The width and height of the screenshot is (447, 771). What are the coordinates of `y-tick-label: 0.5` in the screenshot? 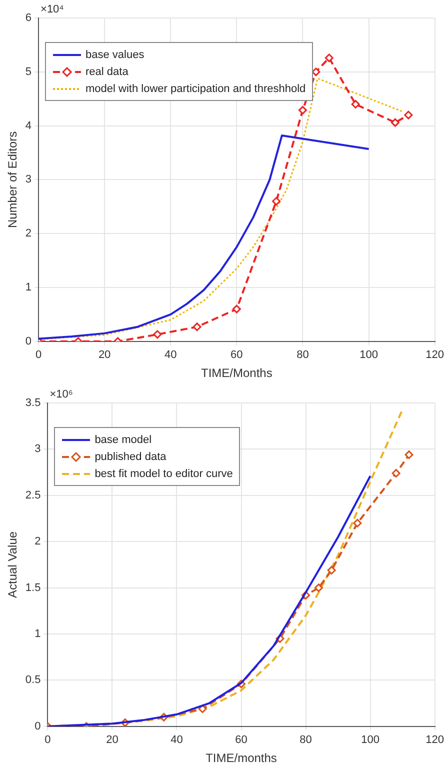 It's located at (33, 680).